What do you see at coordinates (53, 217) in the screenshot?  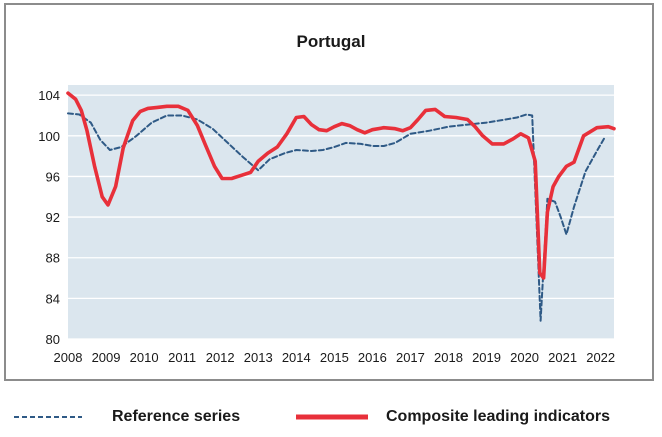 I see `y-tick-label: 92` at bounding box center [53, 217].